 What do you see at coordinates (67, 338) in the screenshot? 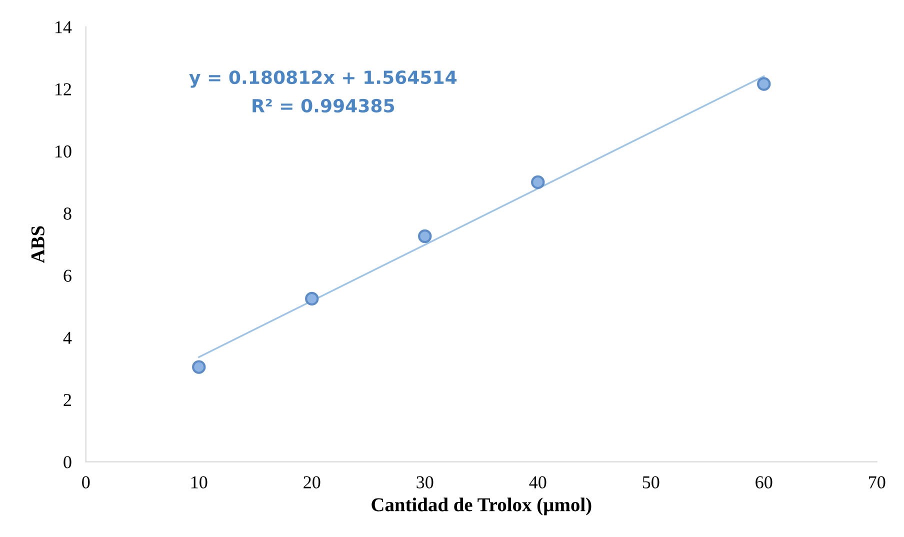
I see `y-tick-label: 4` at bounding box center [67, 338].